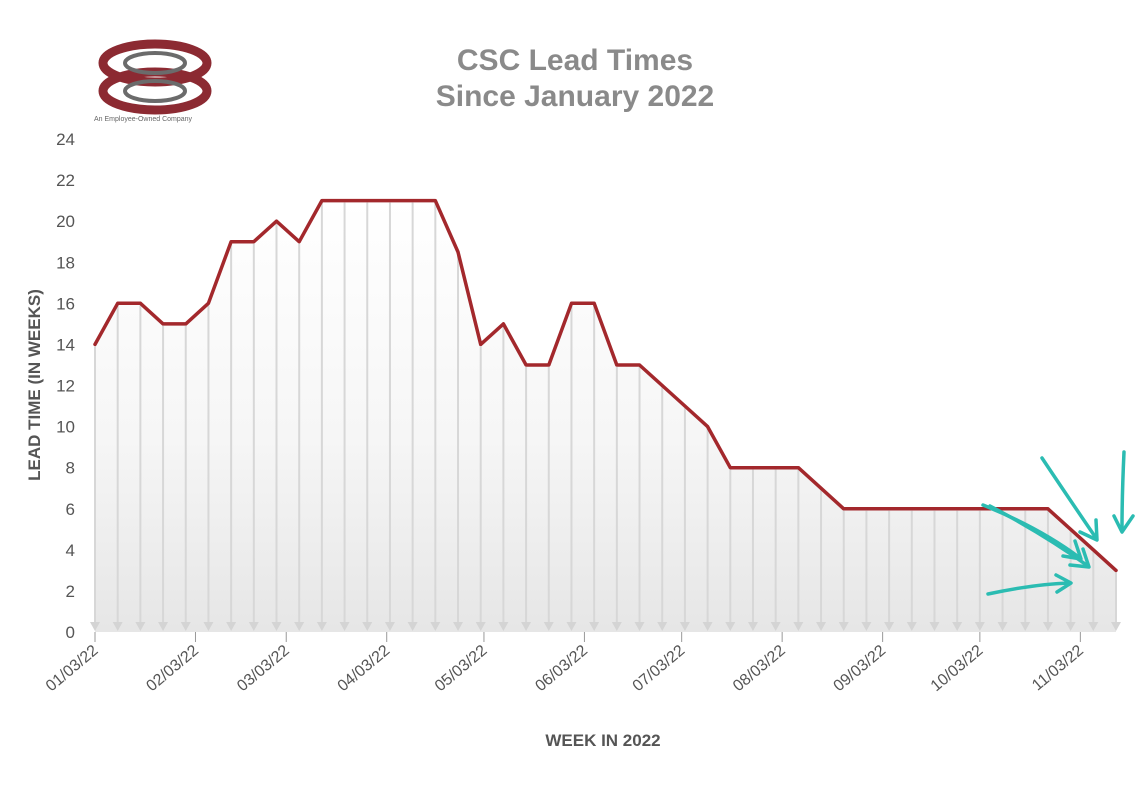 Image resolution: width=1143 pixels, height=805 pixels. I want to click on x-tick-label: 05/03/22, so click(461, 668).